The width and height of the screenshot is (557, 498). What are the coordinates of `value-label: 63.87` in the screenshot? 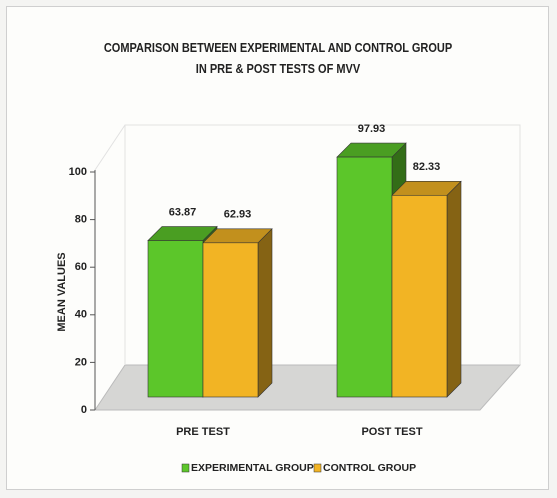 It's located at (183, 212).